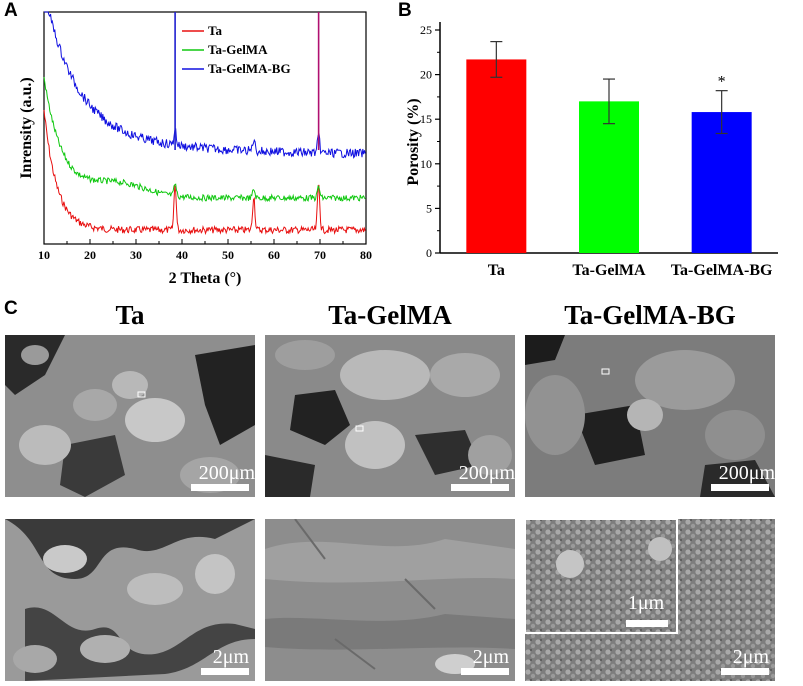 This screenshot has height=686, width=803. Describe the element at coordinates (609, 270) in the screenshot. I see `category-label-ta-gelma: Ta-GelMA` at that location.